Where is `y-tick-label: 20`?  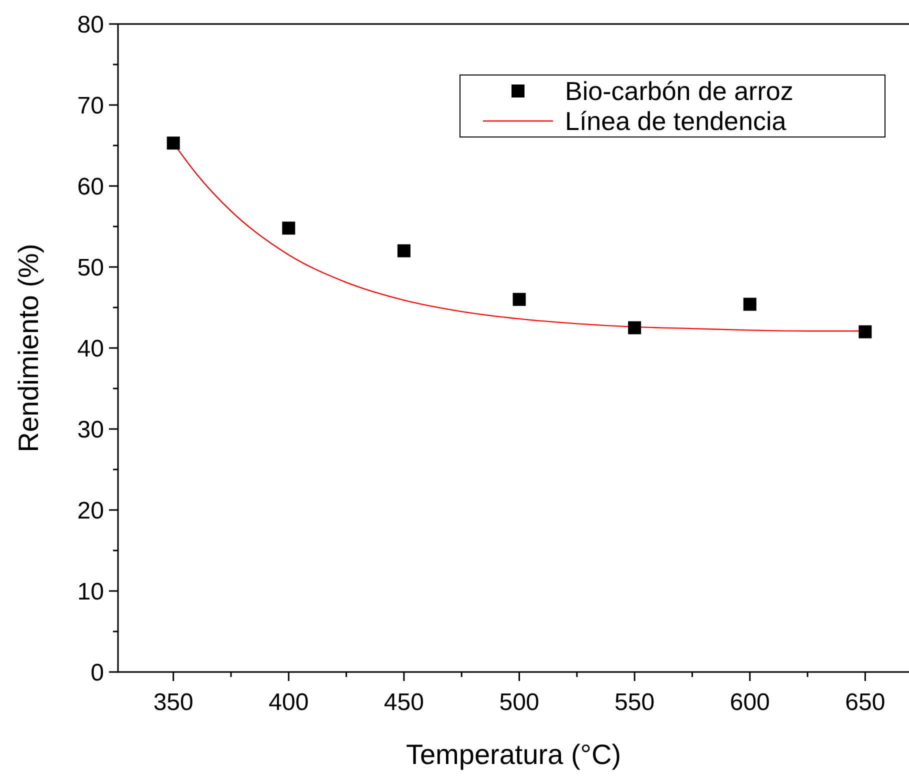
y-tick-label: 20 is located at coordinates (90, 510).